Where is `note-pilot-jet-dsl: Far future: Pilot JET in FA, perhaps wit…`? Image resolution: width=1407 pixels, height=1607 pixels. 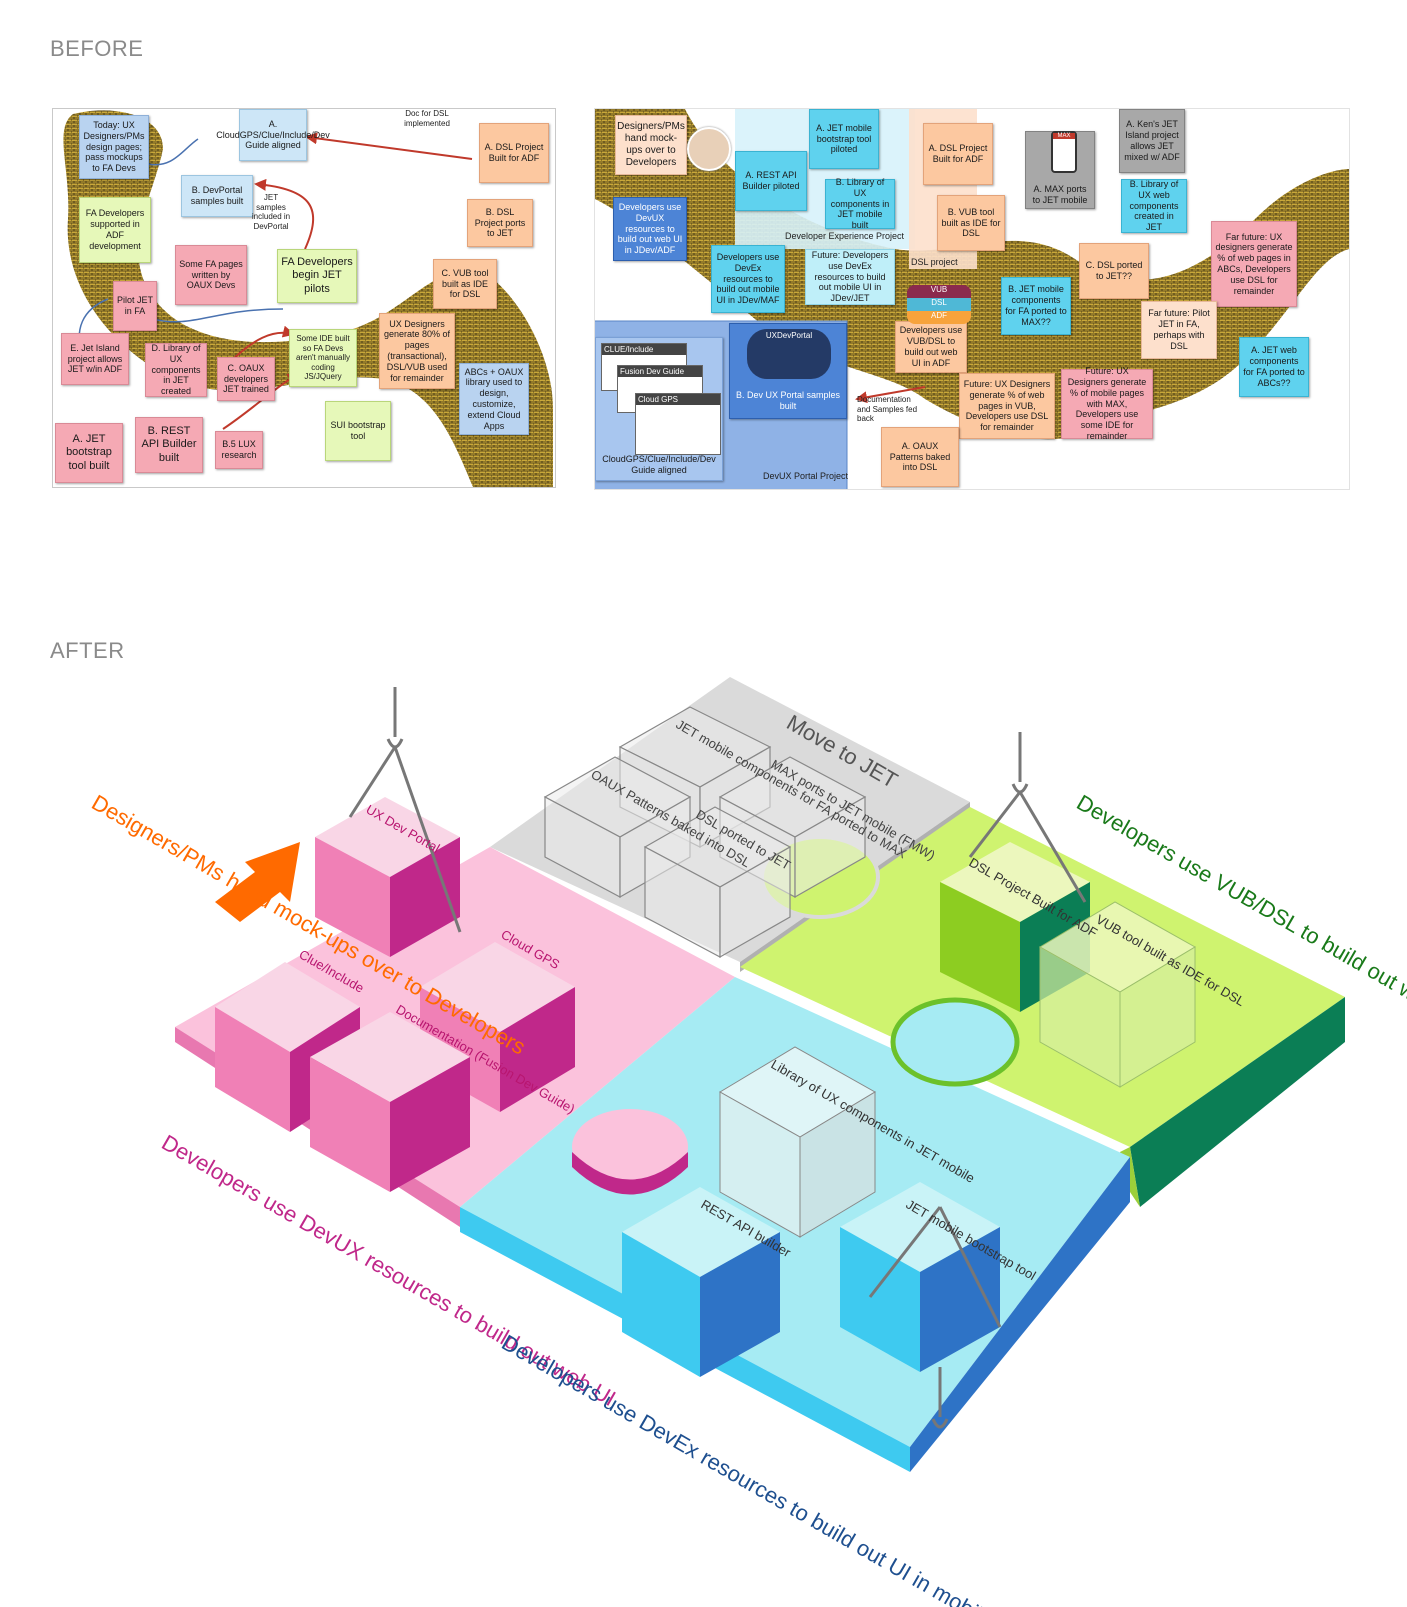 note-pilot-jet-dsl: Far future: Pilot JET in FA, perhaps wit… is located at coordinates (1179, 330).